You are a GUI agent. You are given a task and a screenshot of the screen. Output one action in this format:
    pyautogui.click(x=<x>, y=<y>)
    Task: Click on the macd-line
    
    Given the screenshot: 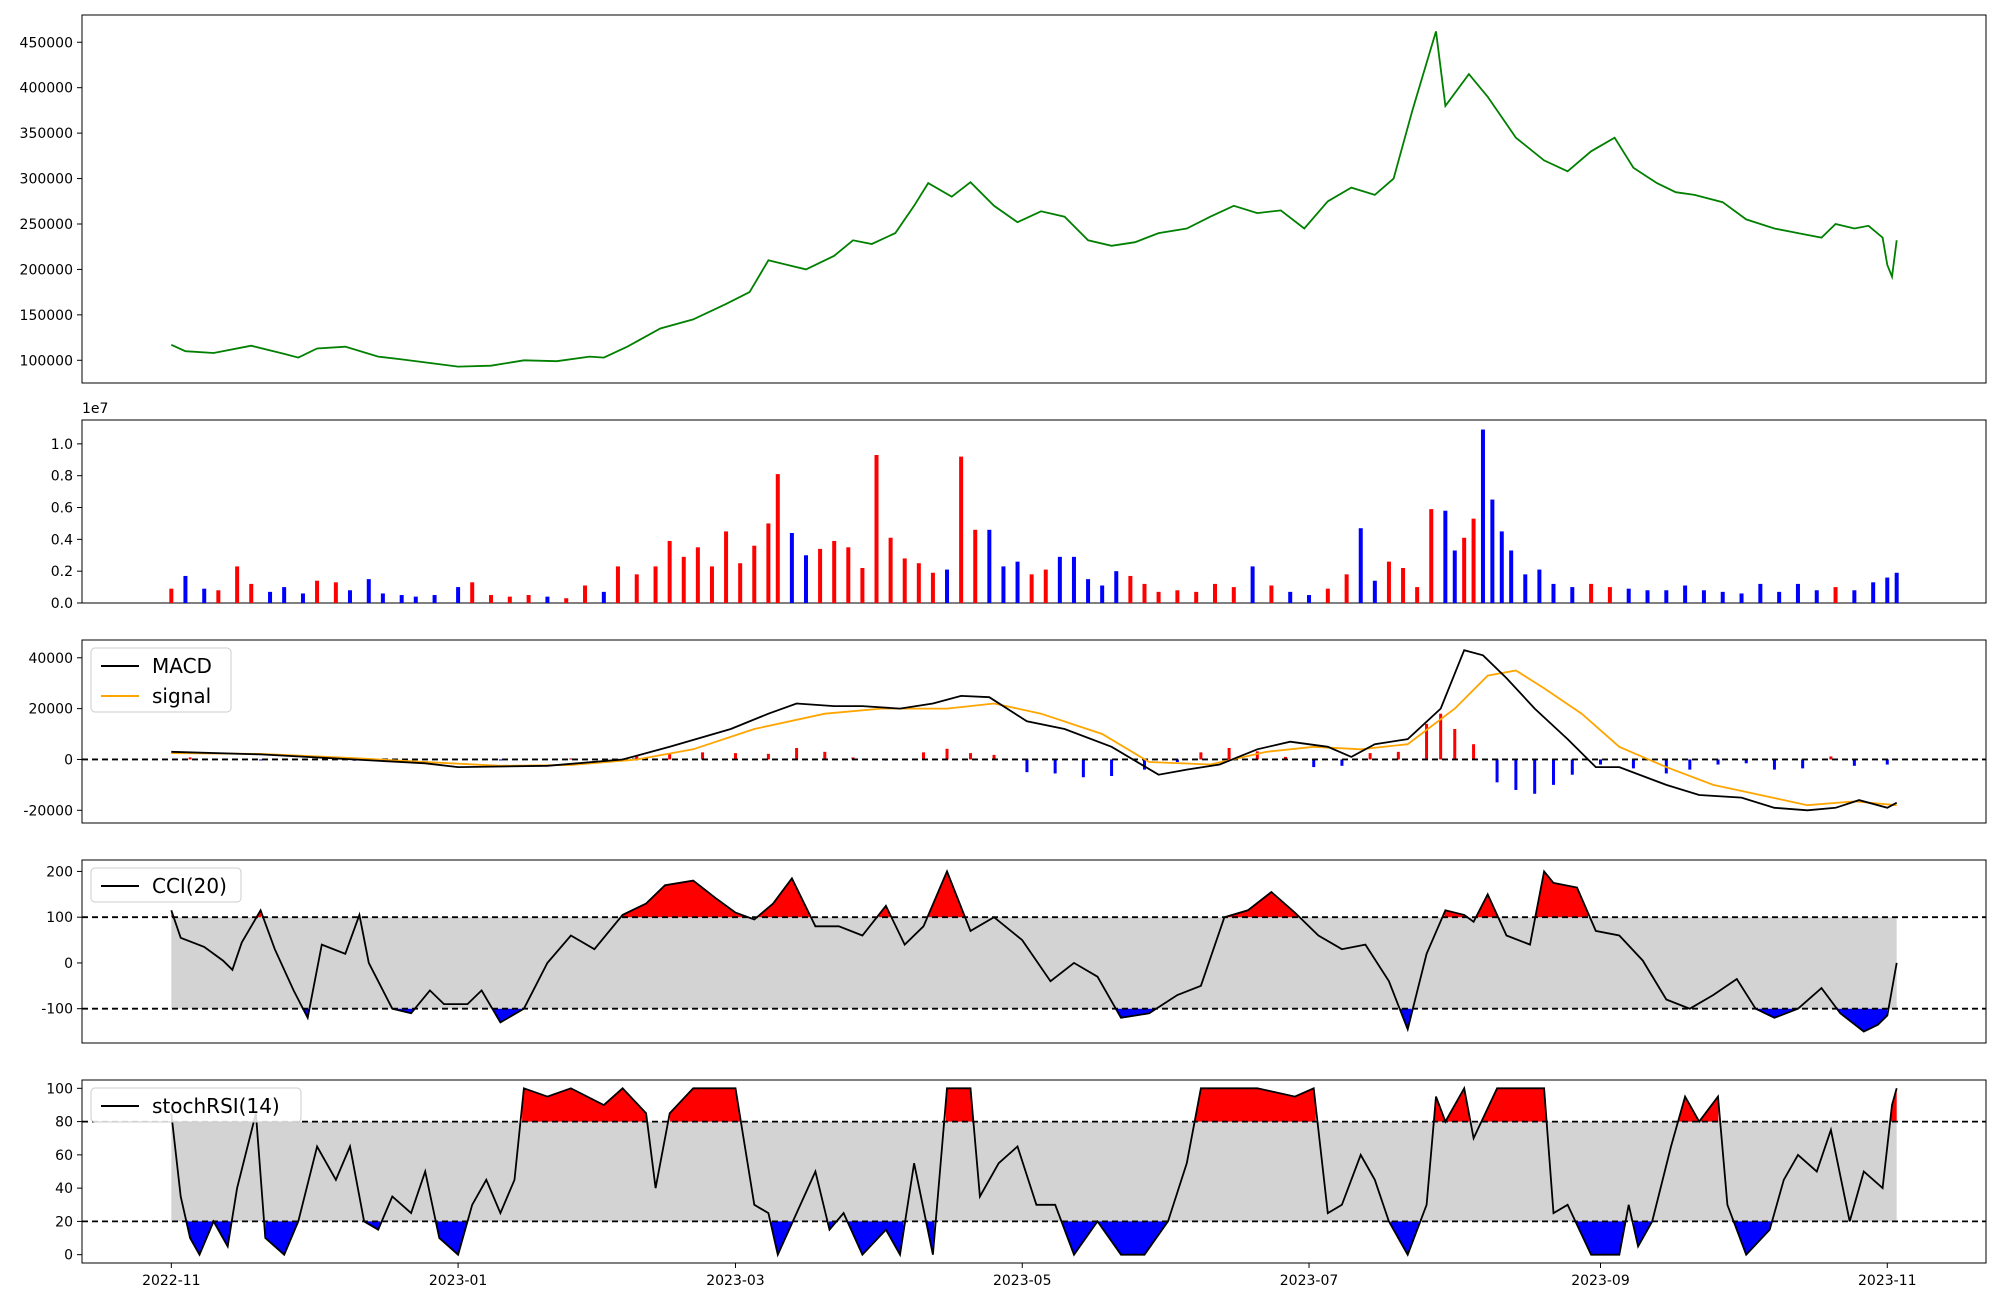 What is the action you would take?
    pyautogui.click(x=1034, y=730)
    